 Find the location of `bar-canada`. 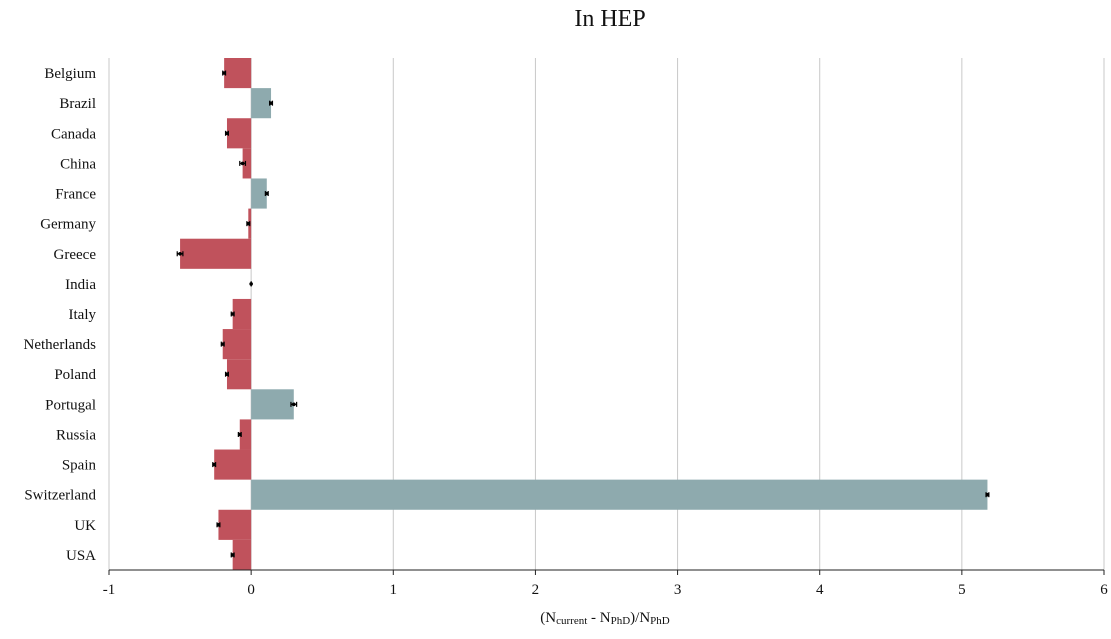

bar-canada is located at coordinates (239, 133).